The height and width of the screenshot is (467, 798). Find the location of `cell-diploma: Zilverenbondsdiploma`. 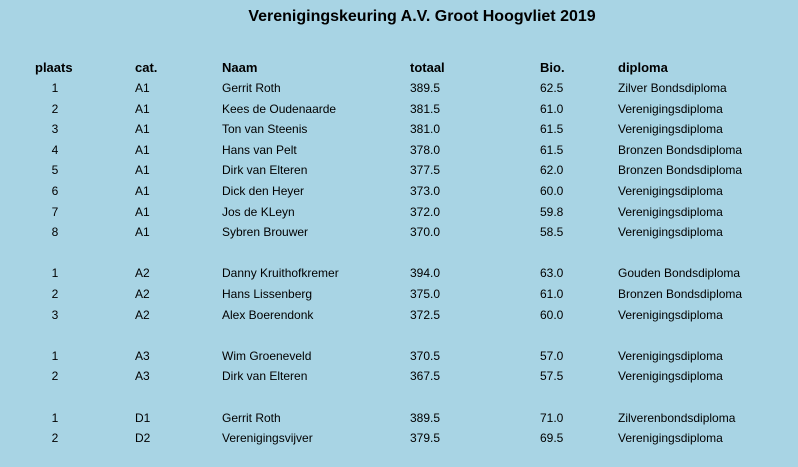

cell-diploma: Zilverenbondsdiploma is located at coordinates (677, 417).